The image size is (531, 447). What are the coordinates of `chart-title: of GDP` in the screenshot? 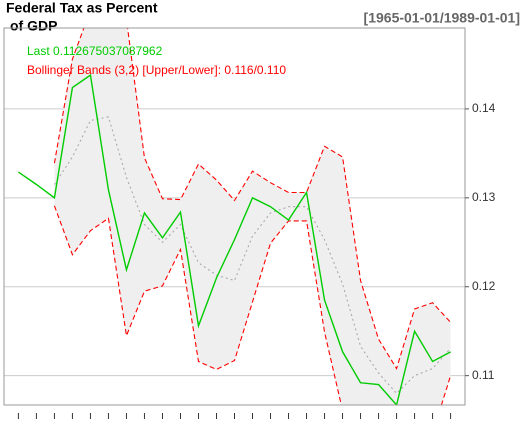 It's located at (33, 26).